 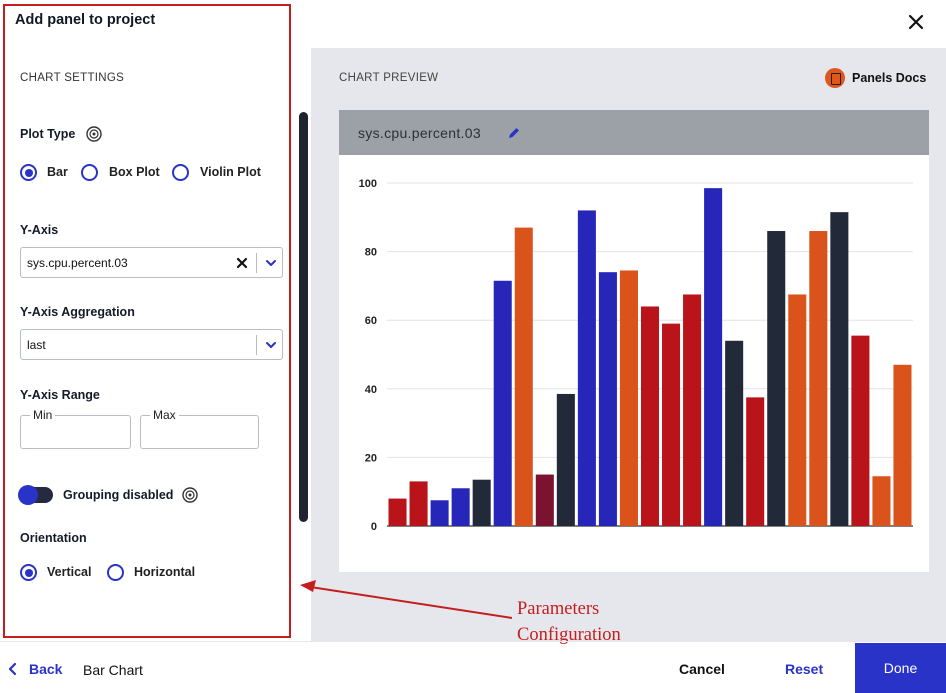 What do you see at coordinates (69, 572) in the screenshot?
I see `orientation-vertical-label: Vertical` at bounding box center [69, 572].